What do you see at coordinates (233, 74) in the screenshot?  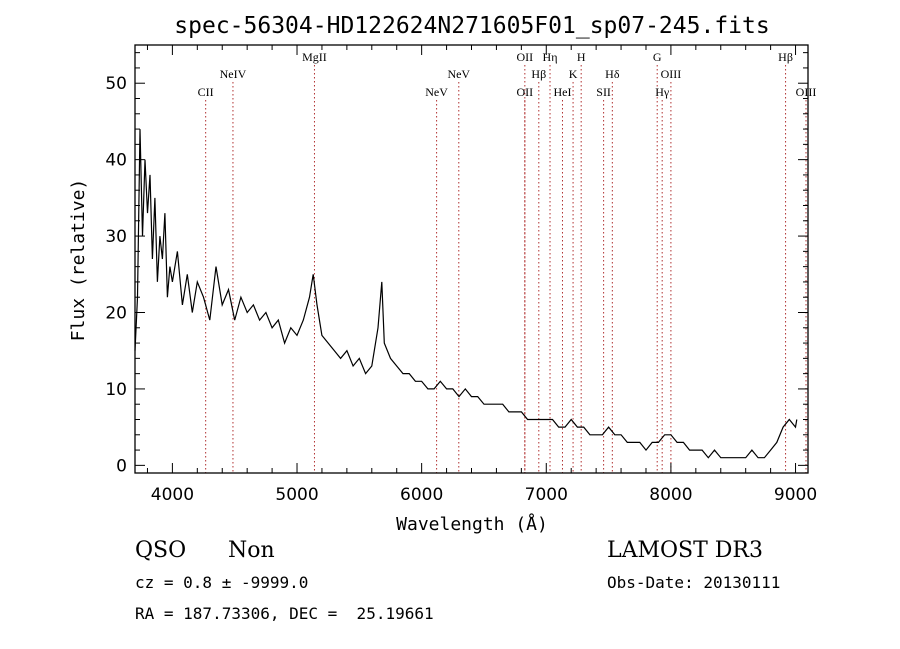 I see `spectral-line-label: NeIV` at bounding box center [233, 74].